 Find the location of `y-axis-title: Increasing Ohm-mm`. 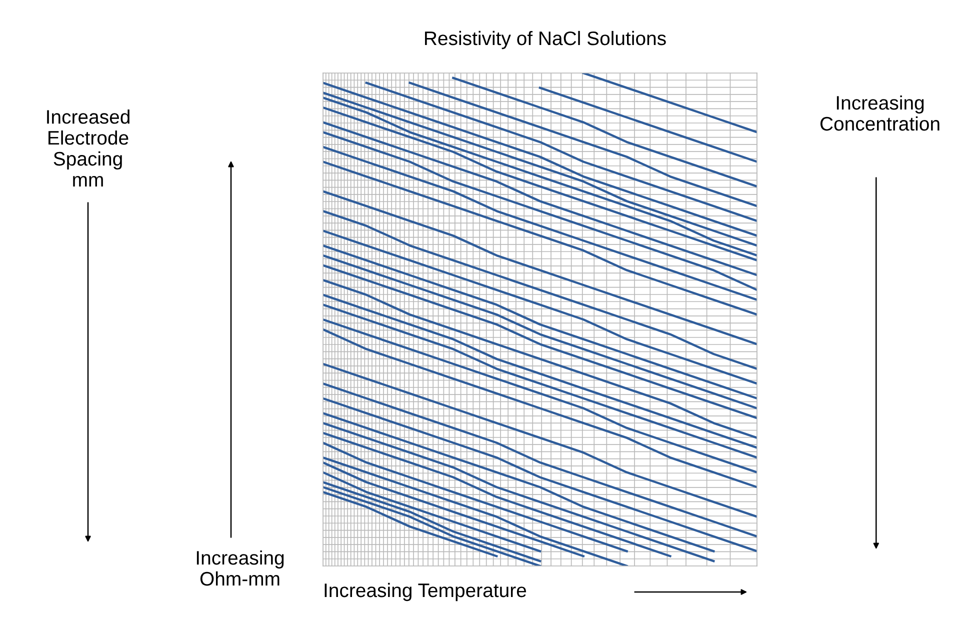

y-axis-title: Increasing Ohm-mm is located at coordinates (240, 568).